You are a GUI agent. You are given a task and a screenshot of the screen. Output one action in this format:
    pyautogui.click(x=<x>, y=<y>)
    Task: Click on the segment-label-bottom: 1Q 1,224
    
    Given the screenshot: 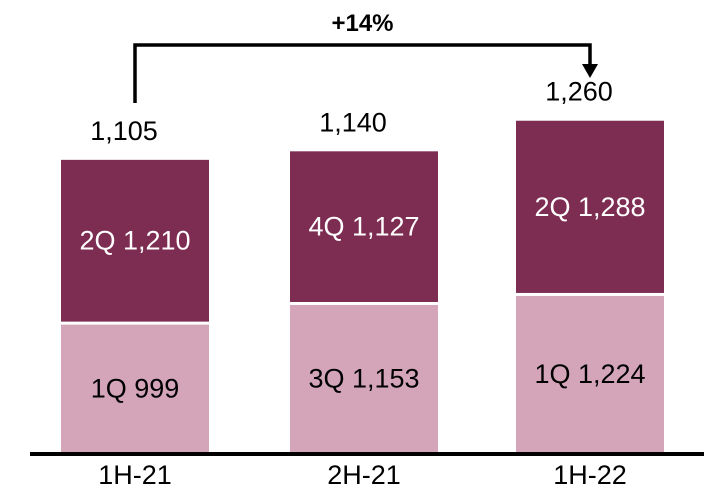 What is the action you would take?
    pyautogui.click(x=589, y=374)
    